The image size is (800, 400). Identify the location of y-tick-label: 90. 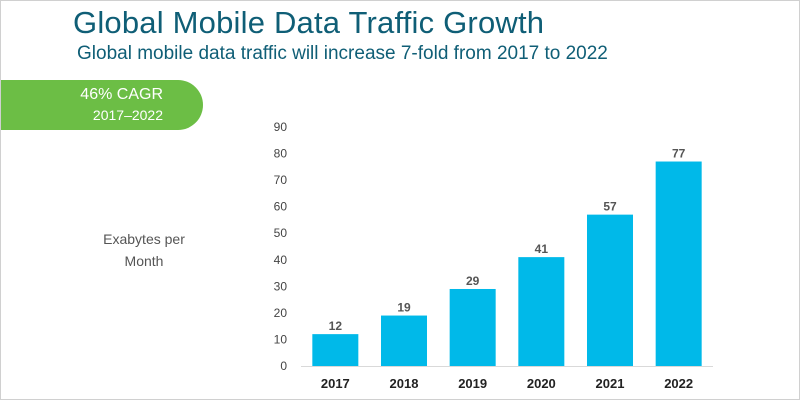
(281, 127).